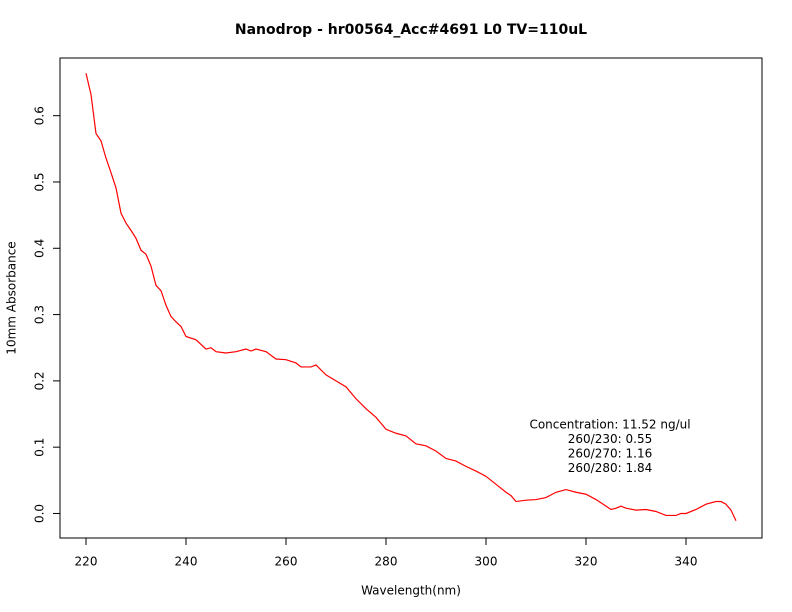  What do you see at coordinates (286, 562) in the screenshot?
I see `x-tick-label: 260` at bounding box center [286, 562].